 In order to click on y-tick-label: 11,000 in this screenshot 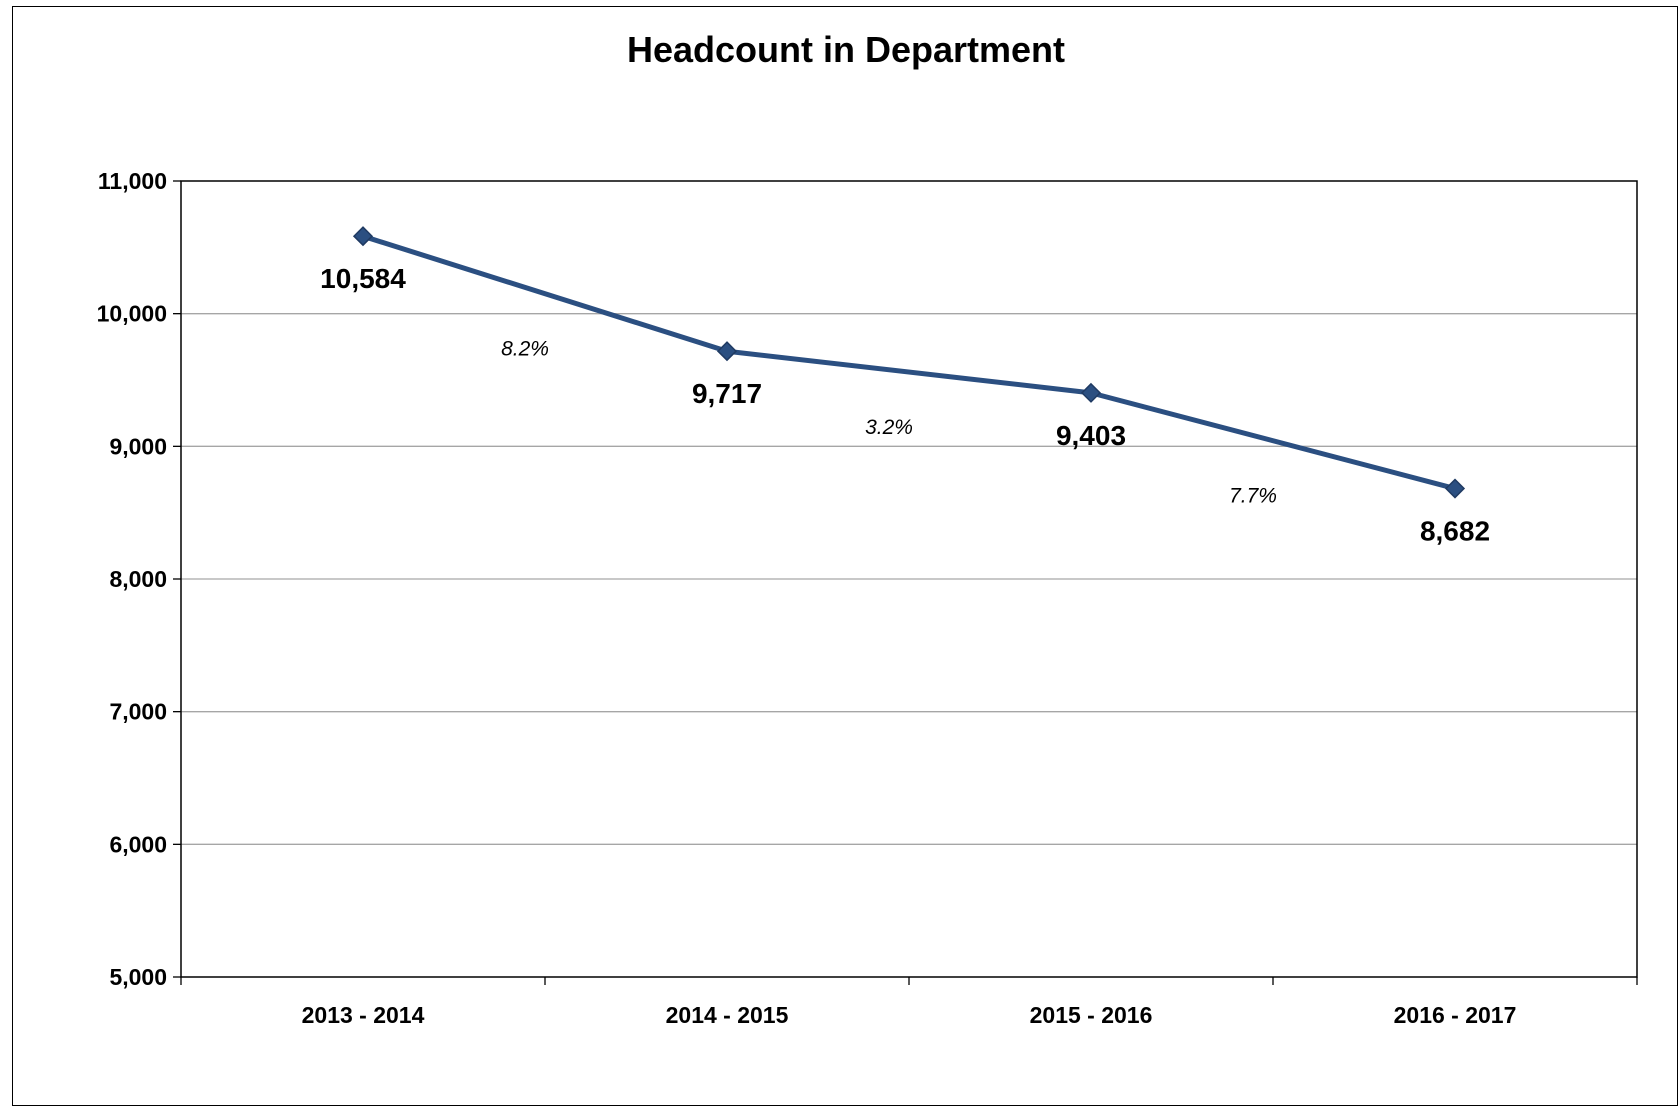, I will do `click(132, 181)`.